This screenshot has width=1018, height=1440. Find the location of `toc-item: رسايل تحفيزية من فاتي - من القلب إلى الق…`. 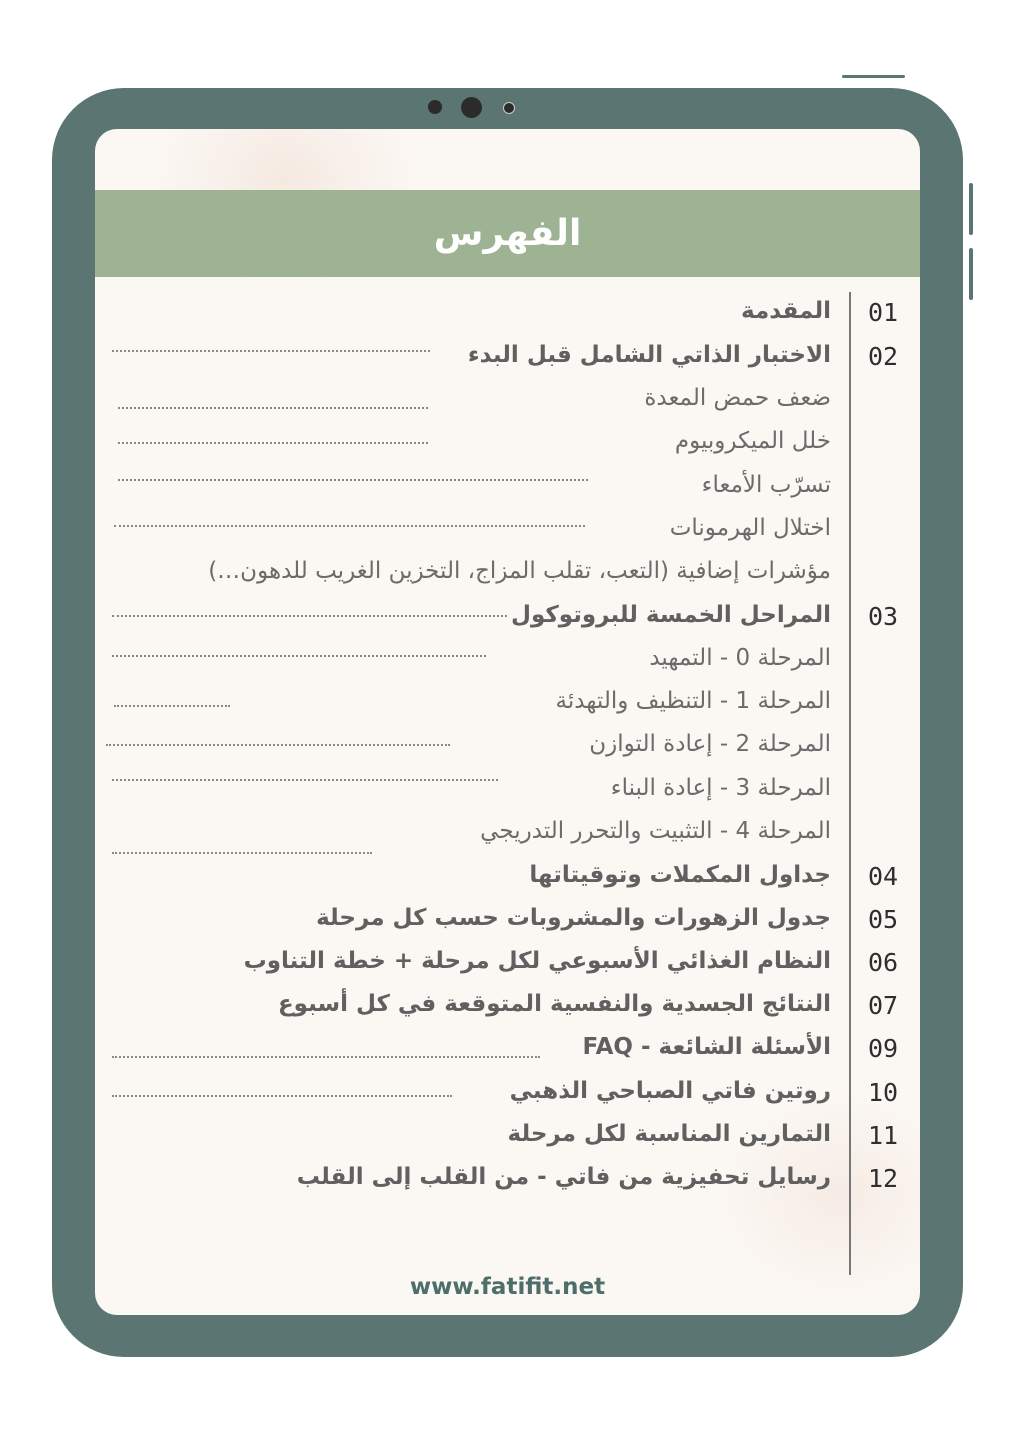

toc-item: رسايل تحفيزية من فاتي - من القلب إلى الق… is located at coordinates (563, 1177).